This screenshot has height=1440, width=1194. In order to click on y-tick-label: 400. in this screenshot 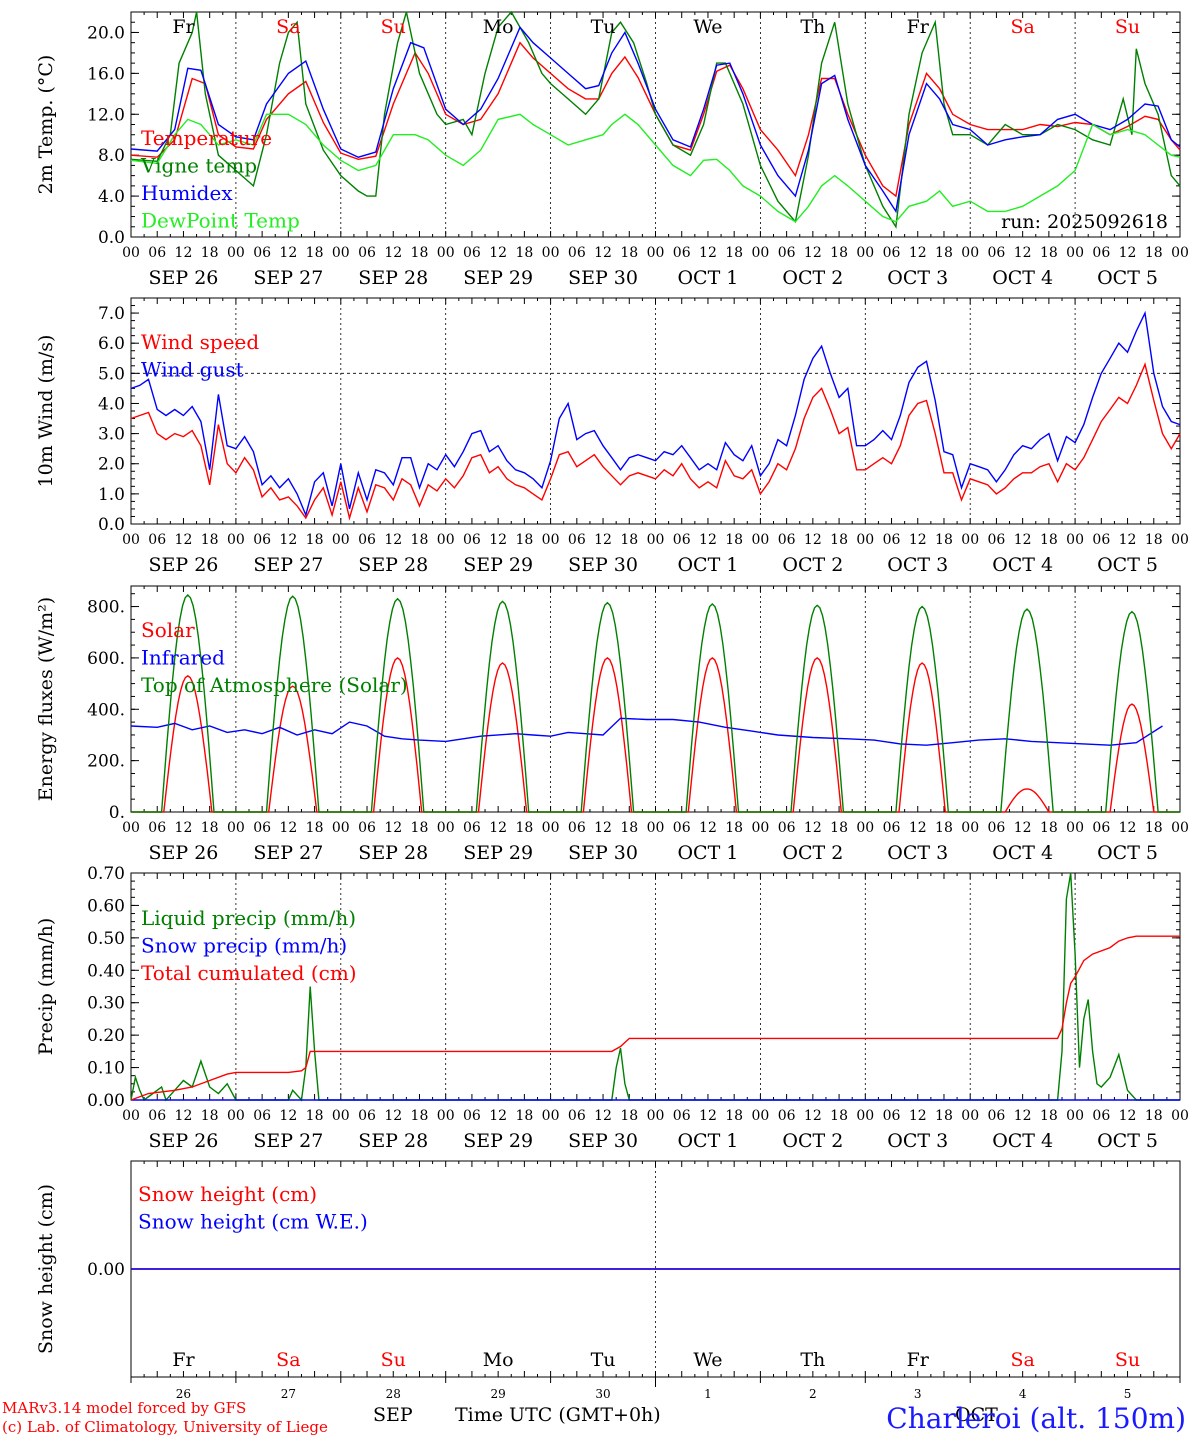, I will do `click(106, 710)`.